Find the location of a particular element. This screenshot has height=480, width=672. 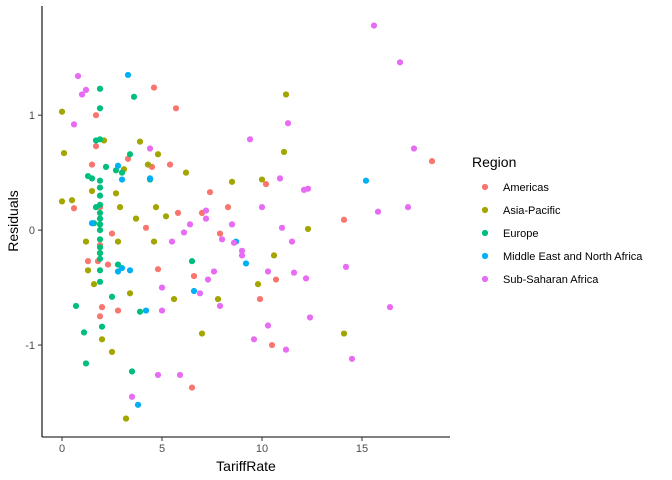

legend-label: Sub-Saharan Africa is located at coordinates (551, 280).